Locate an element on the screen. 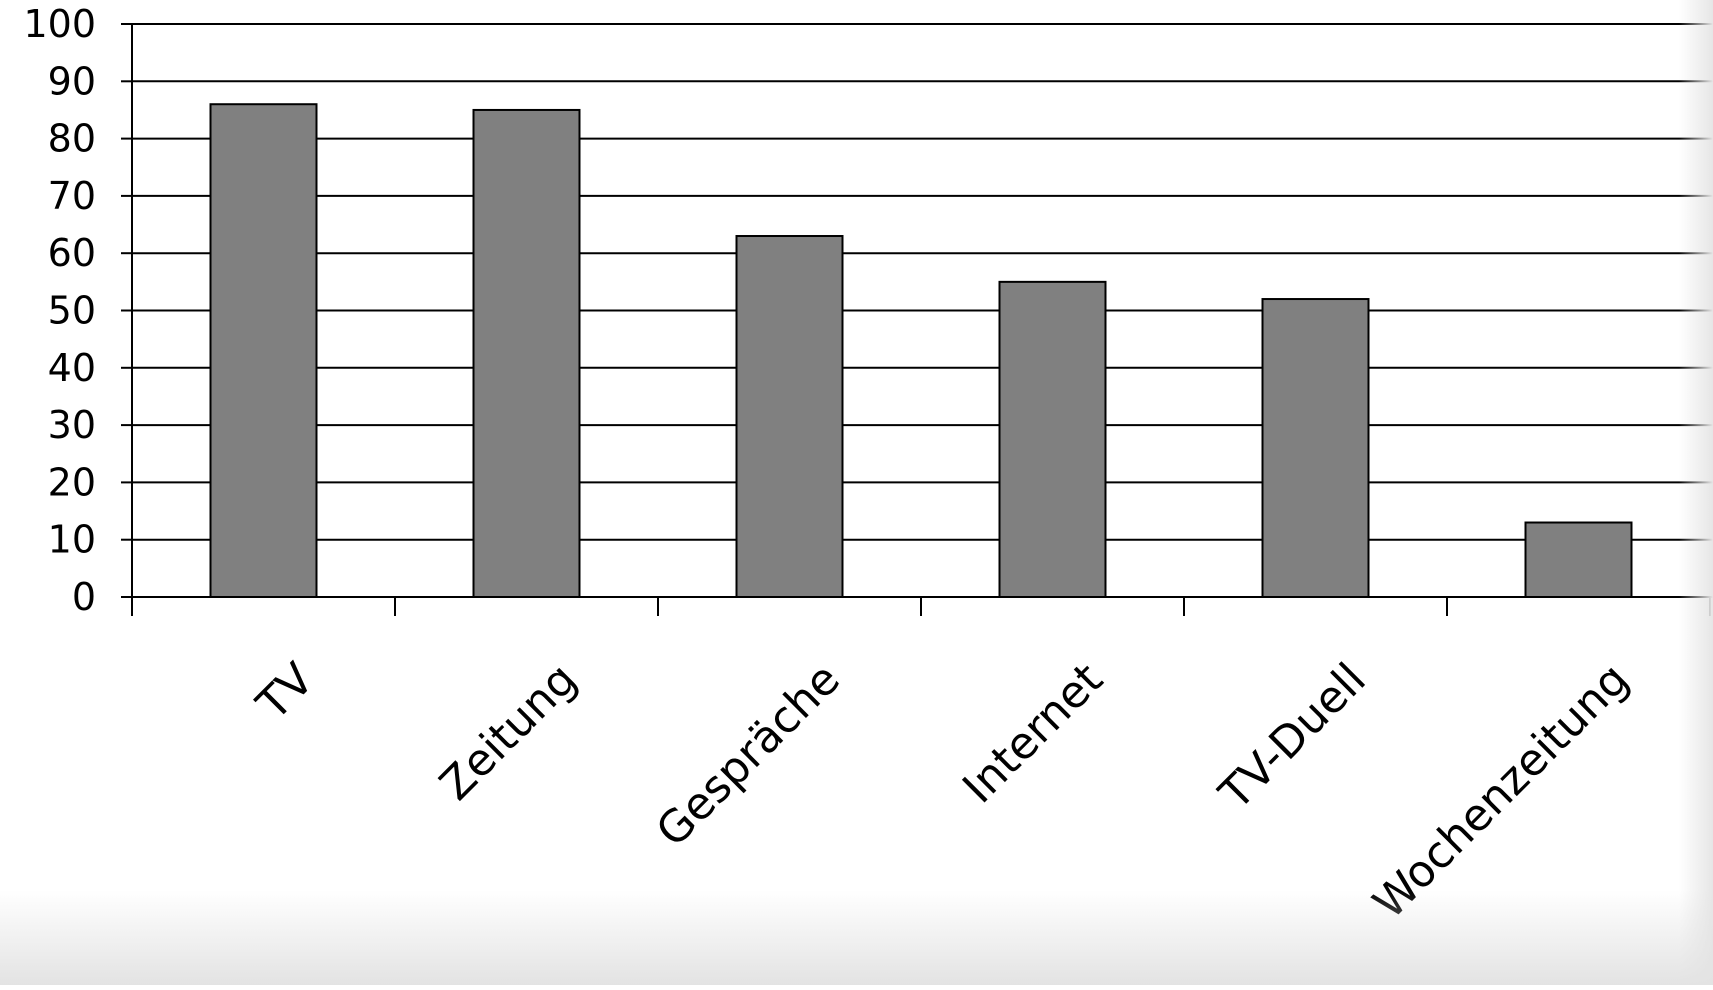  bar-wochenzeitung is located at coordinates (1578, 560).